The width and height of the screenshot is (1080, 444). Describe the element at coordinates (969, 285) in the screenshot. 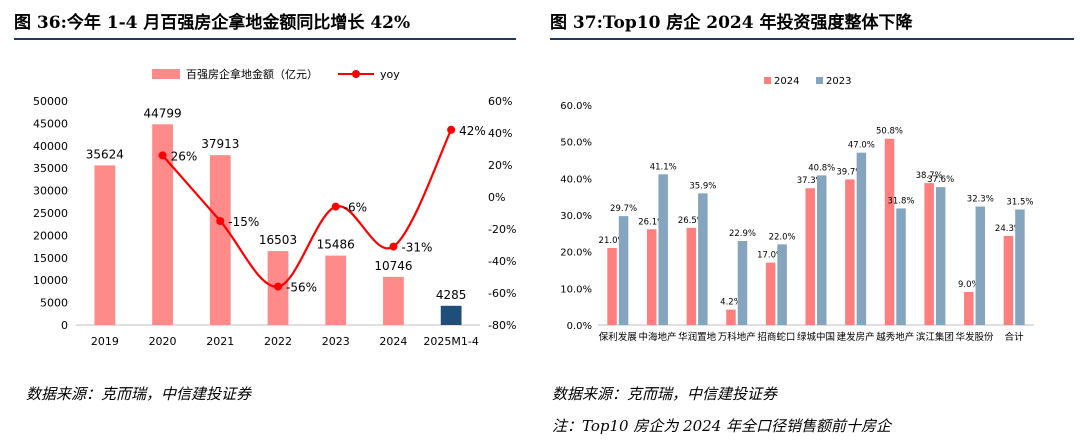

I see `bar-data-label: 9.0%` at that location.